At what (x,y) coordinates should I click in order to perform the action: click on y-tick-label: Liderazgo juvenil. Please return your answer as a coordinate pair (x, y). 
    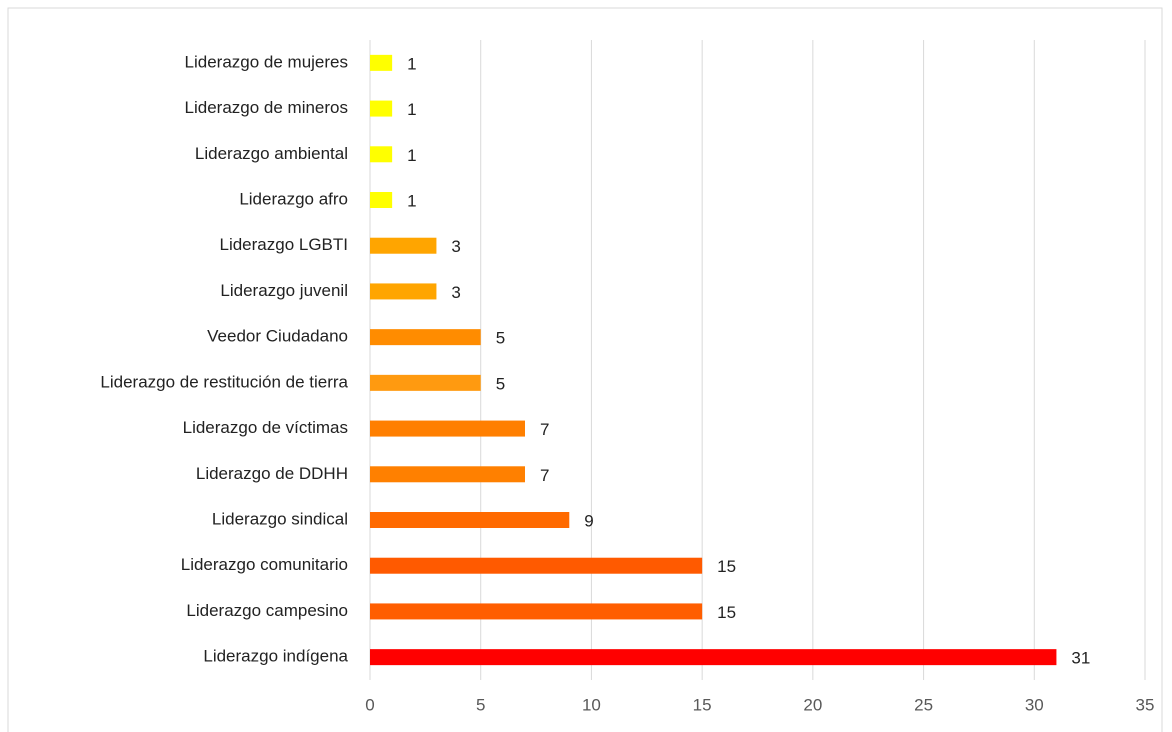
    Looking at the image, I should click on (284, 290).